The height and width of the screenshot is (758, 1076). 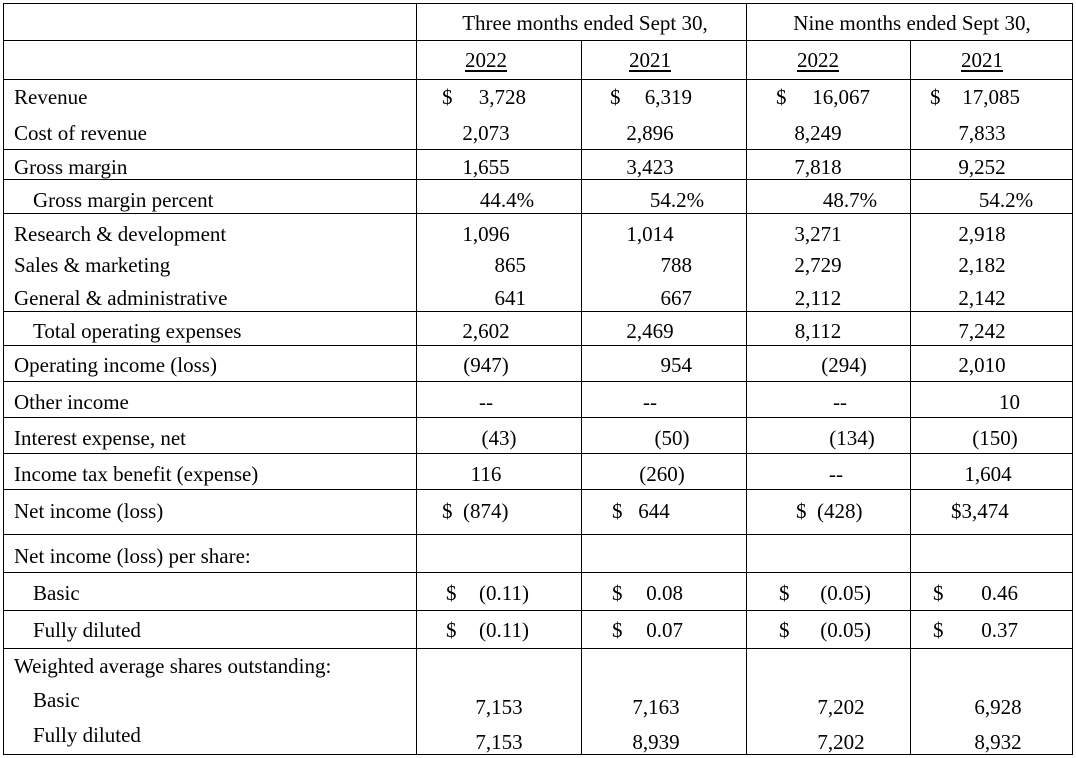 I want to click on border-top, so click(x=538, y=3).